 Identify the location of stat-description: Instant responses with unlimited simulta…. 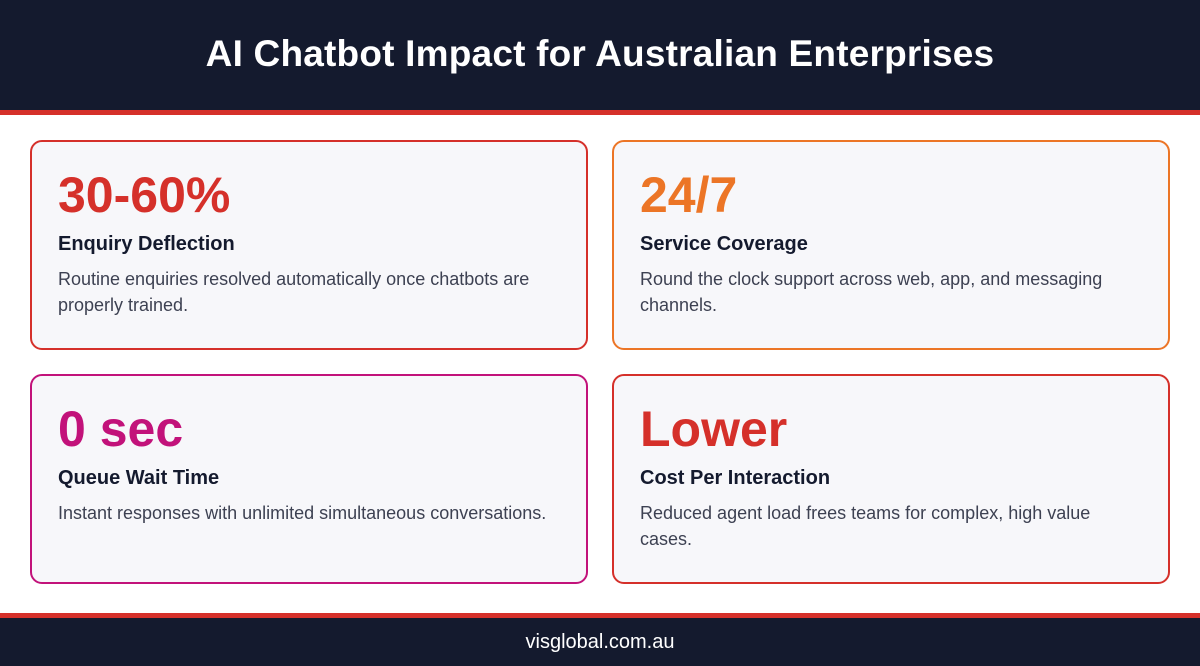
(302, 513).